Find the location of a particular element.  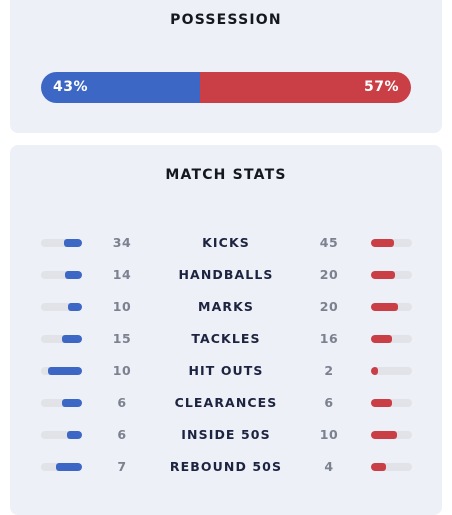

away-stat-value: 45 is located at coordinates (329, 242).